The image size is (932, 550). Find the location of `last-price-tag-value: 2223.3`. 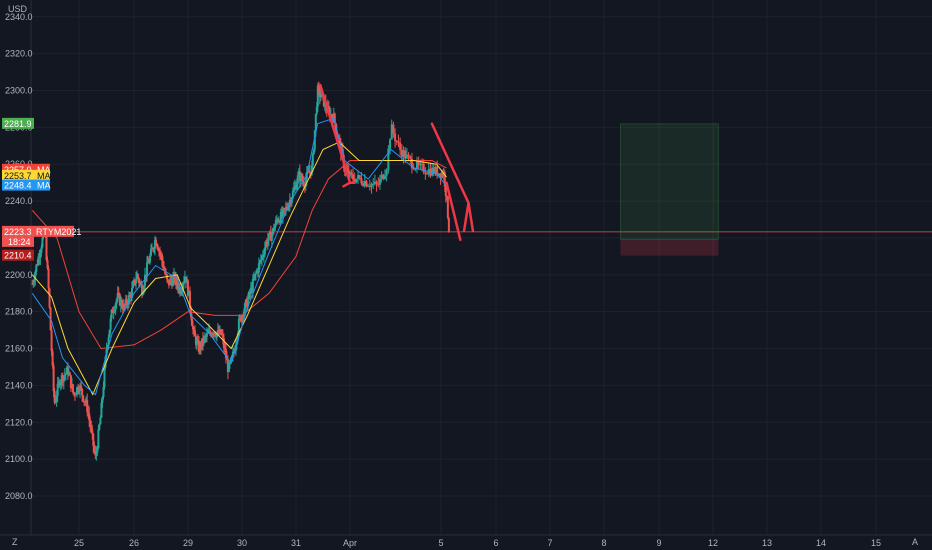

last-price-tag-value: 2223.3 is located at coordinates (18, 232).